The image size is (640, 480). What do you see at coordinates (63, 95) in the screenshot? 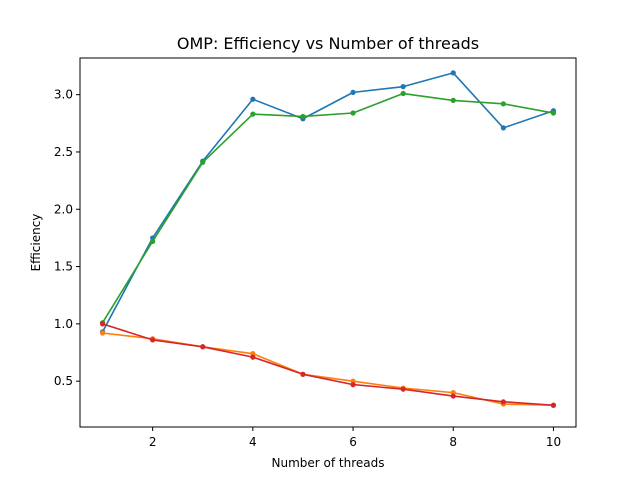
I see `y-tick-label: 3.0` at bounding box center [63, 95].